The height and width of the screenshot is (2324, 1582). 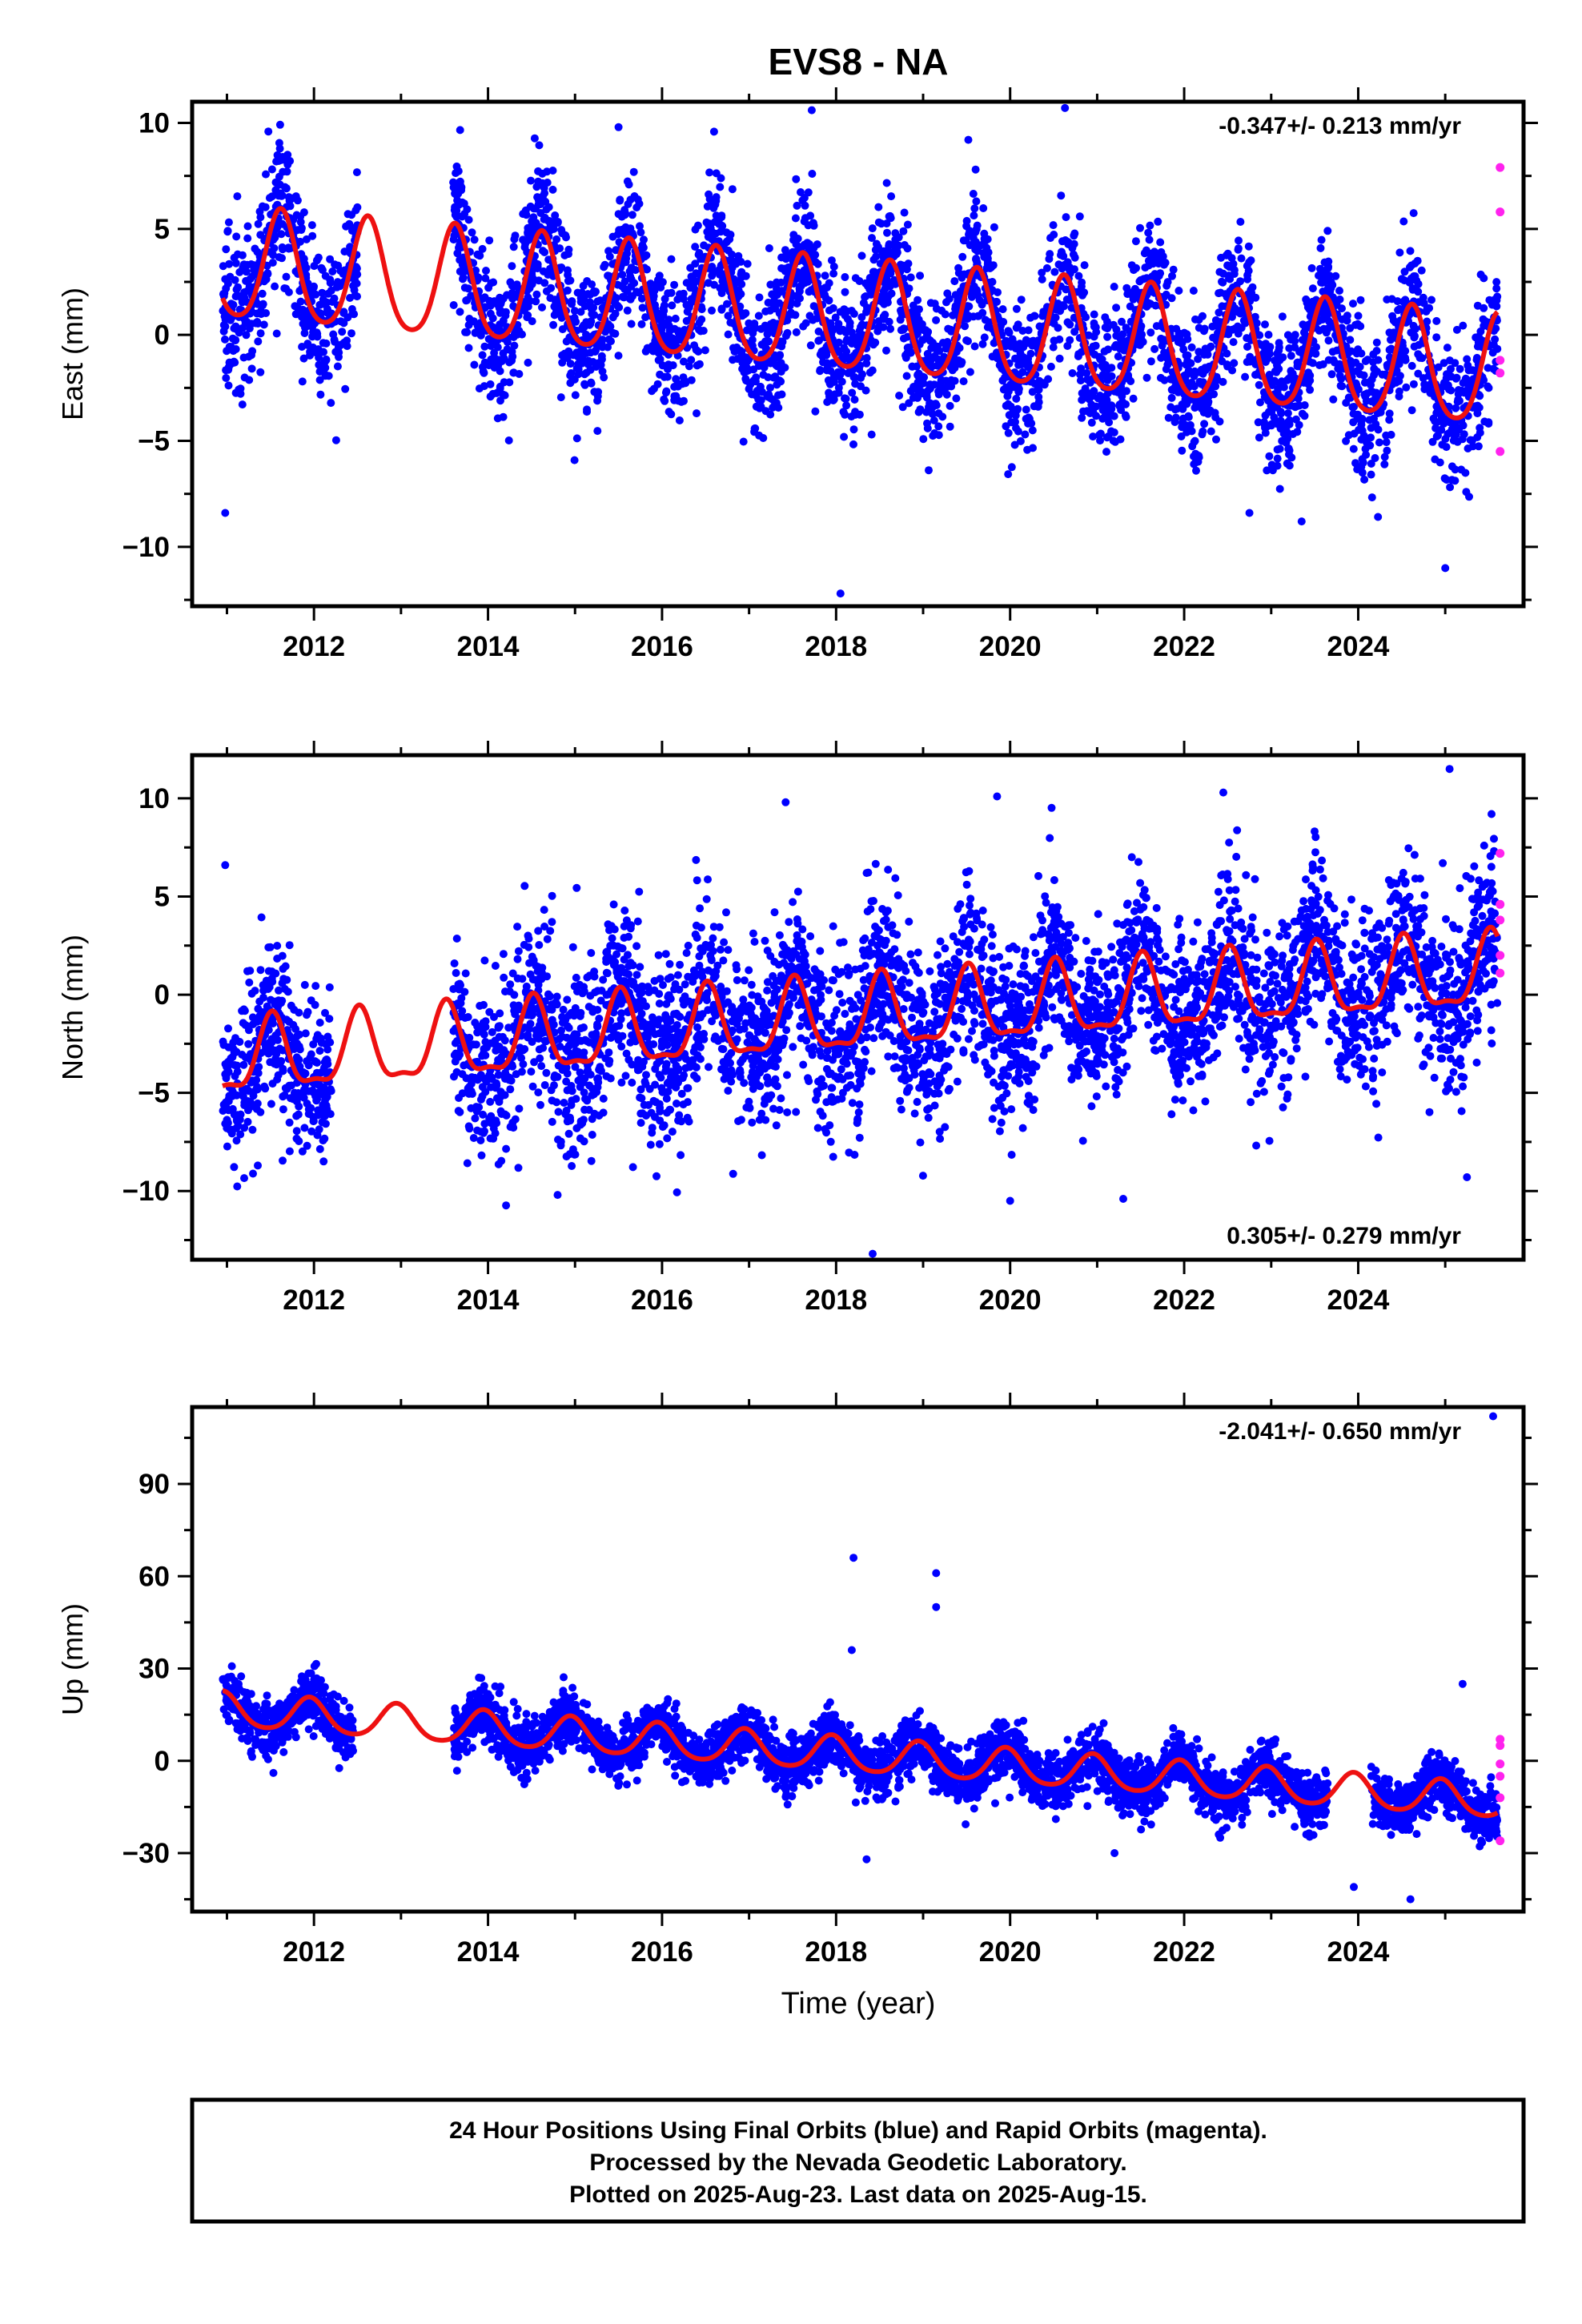 I want to click on chart-title: EVS8 - NA, so click(x=859, y=61).